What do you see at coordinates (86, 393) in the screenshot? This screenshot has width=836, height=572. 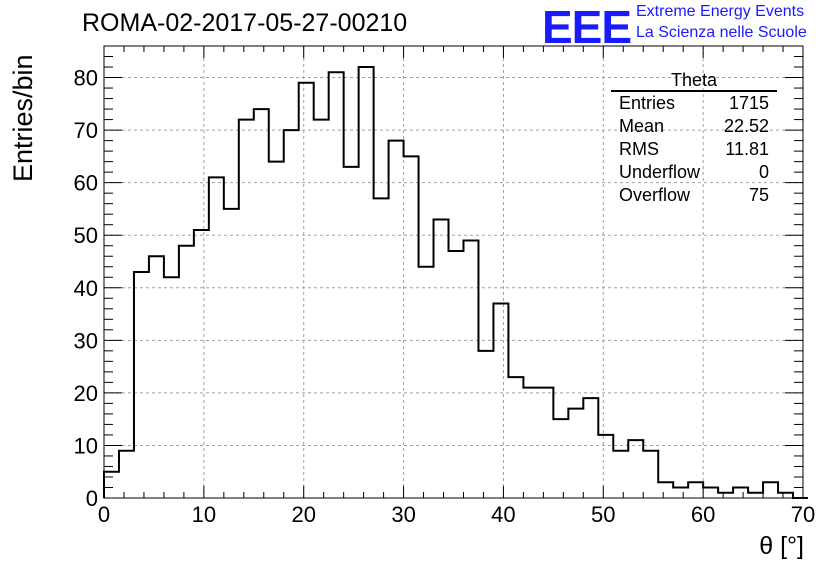 I see `y-tick-label: 20` at bounding box center [86, 393].